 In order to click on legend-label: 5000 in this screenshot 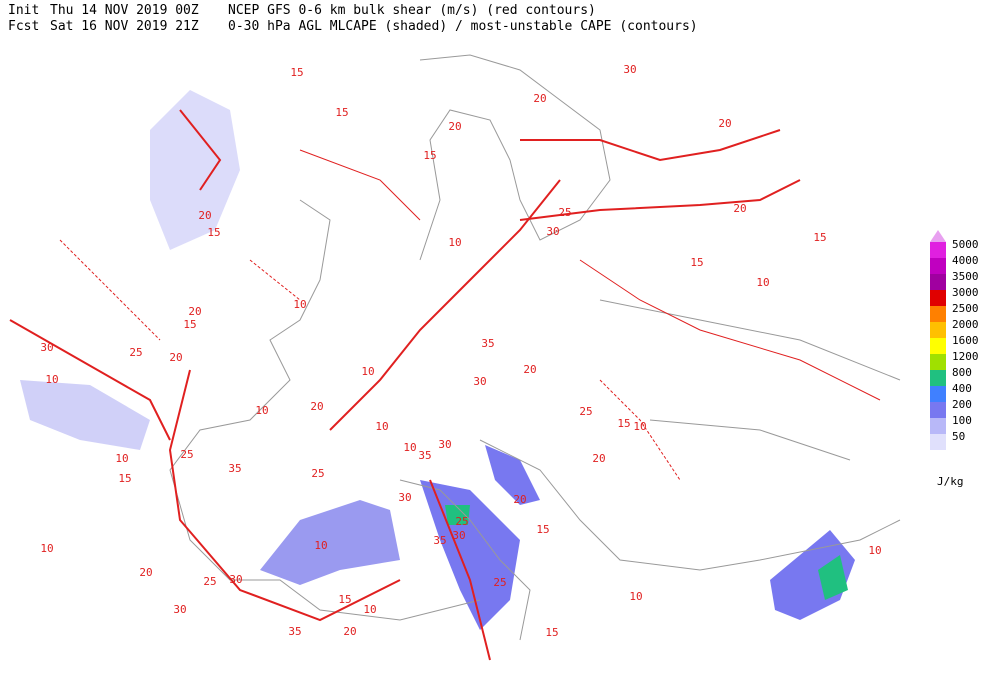, I will do `click(965, 244)`.